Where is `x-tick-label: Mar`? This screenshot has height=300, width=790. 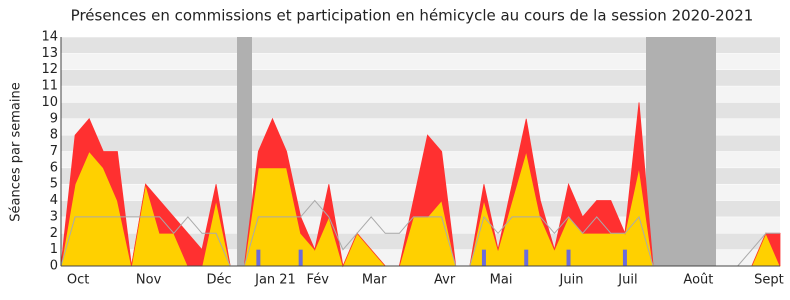
x-tick-label: Mar is located at coordinates (374, 280).